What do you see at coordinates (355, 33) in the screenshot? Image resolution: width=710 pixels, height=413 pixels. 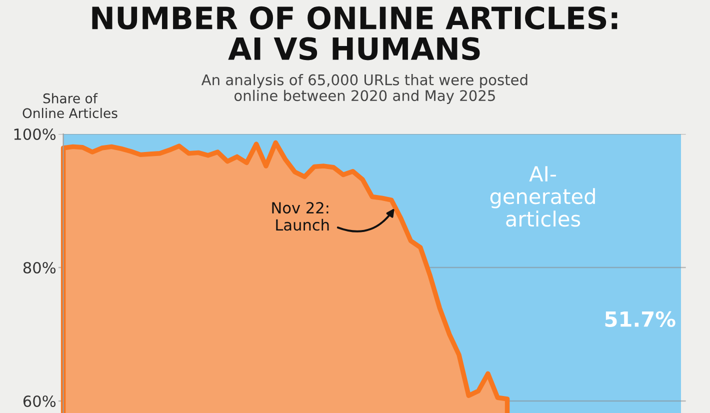 I see `chart-title: NUMBER OF ONLINE ARTICLES: AI VS HUMANS` at bounding box center [355, 33].